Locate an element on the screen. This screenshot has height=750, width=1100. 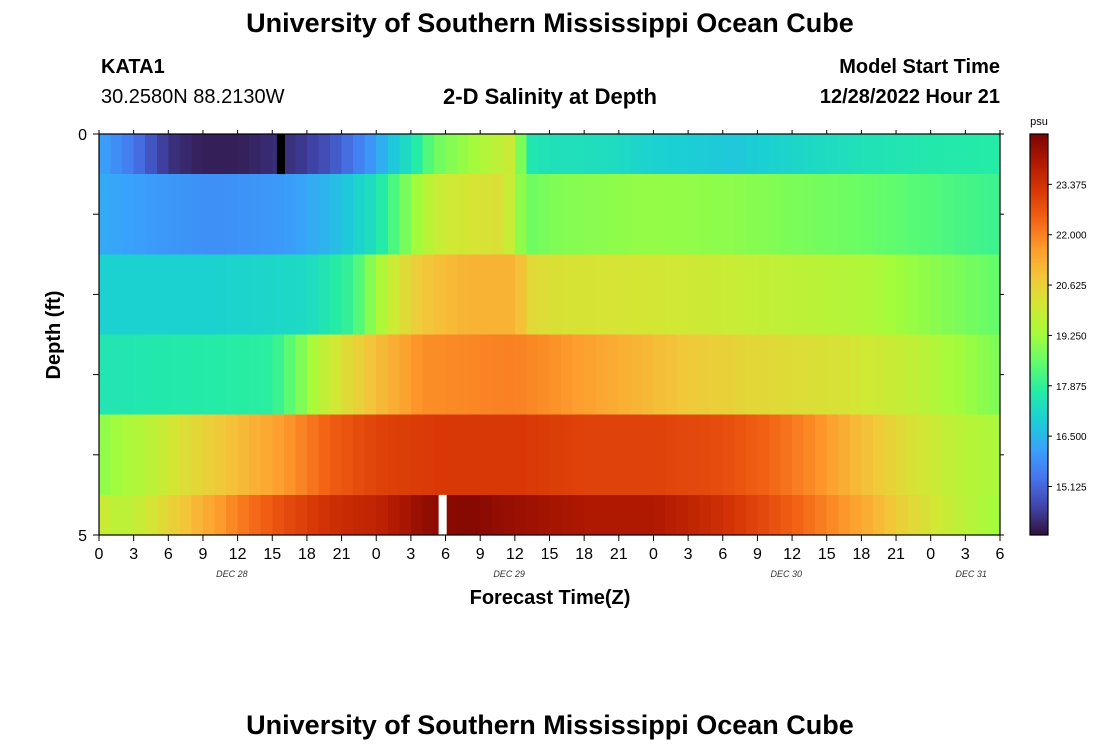
x-tick-label: 6 is located at coordinates (722, 554).